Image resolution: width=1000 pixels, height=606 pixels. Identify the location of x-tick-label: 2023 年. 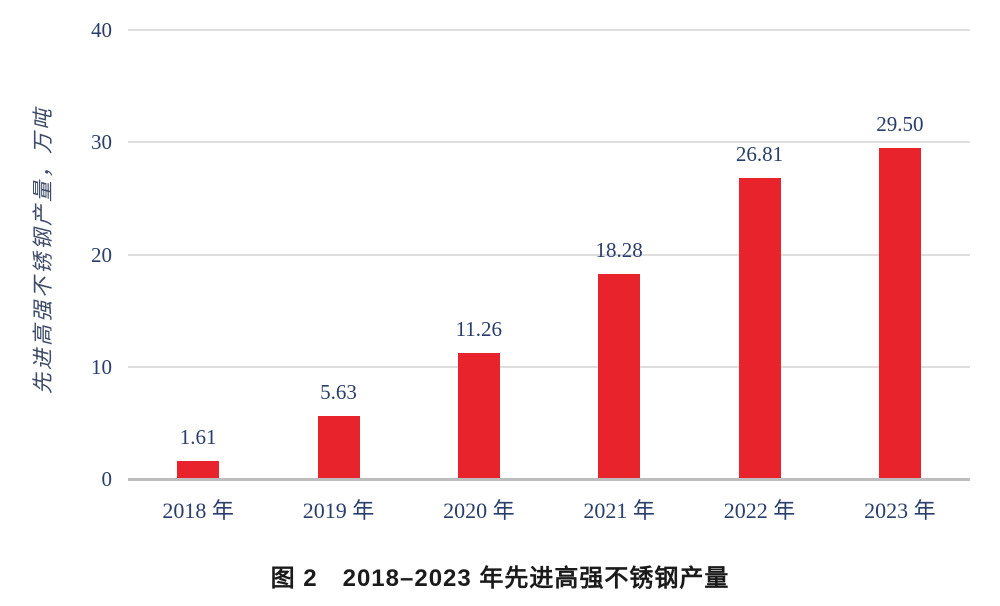
(900, 510).